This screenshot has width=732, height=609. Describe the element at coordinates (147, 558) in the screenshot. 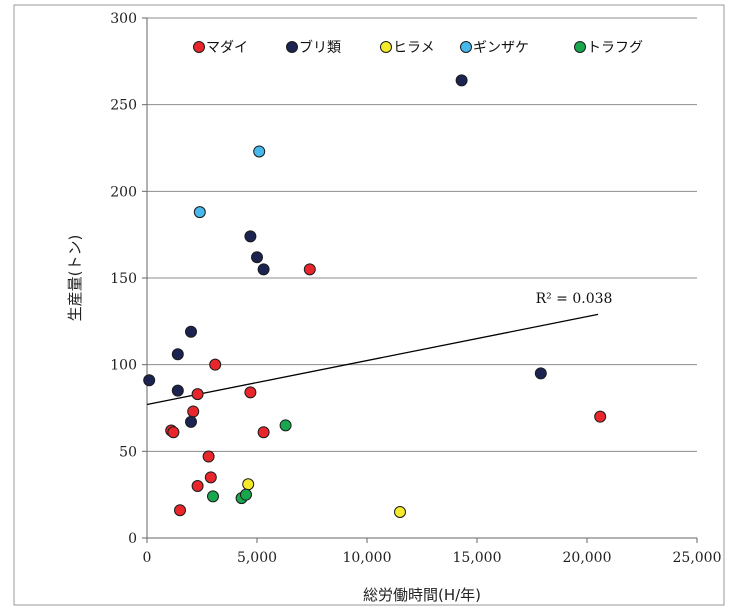

I see `x-tick-label: 0` at that location.